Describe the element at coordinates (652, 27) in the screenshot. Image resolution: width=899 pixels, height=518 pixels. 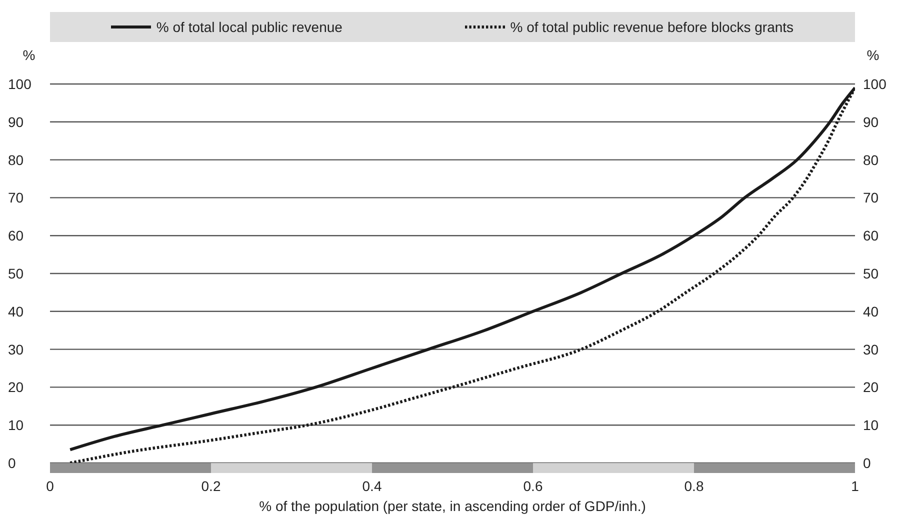
I see `legend-label: % of total public revenue before blocks grants` at that location.